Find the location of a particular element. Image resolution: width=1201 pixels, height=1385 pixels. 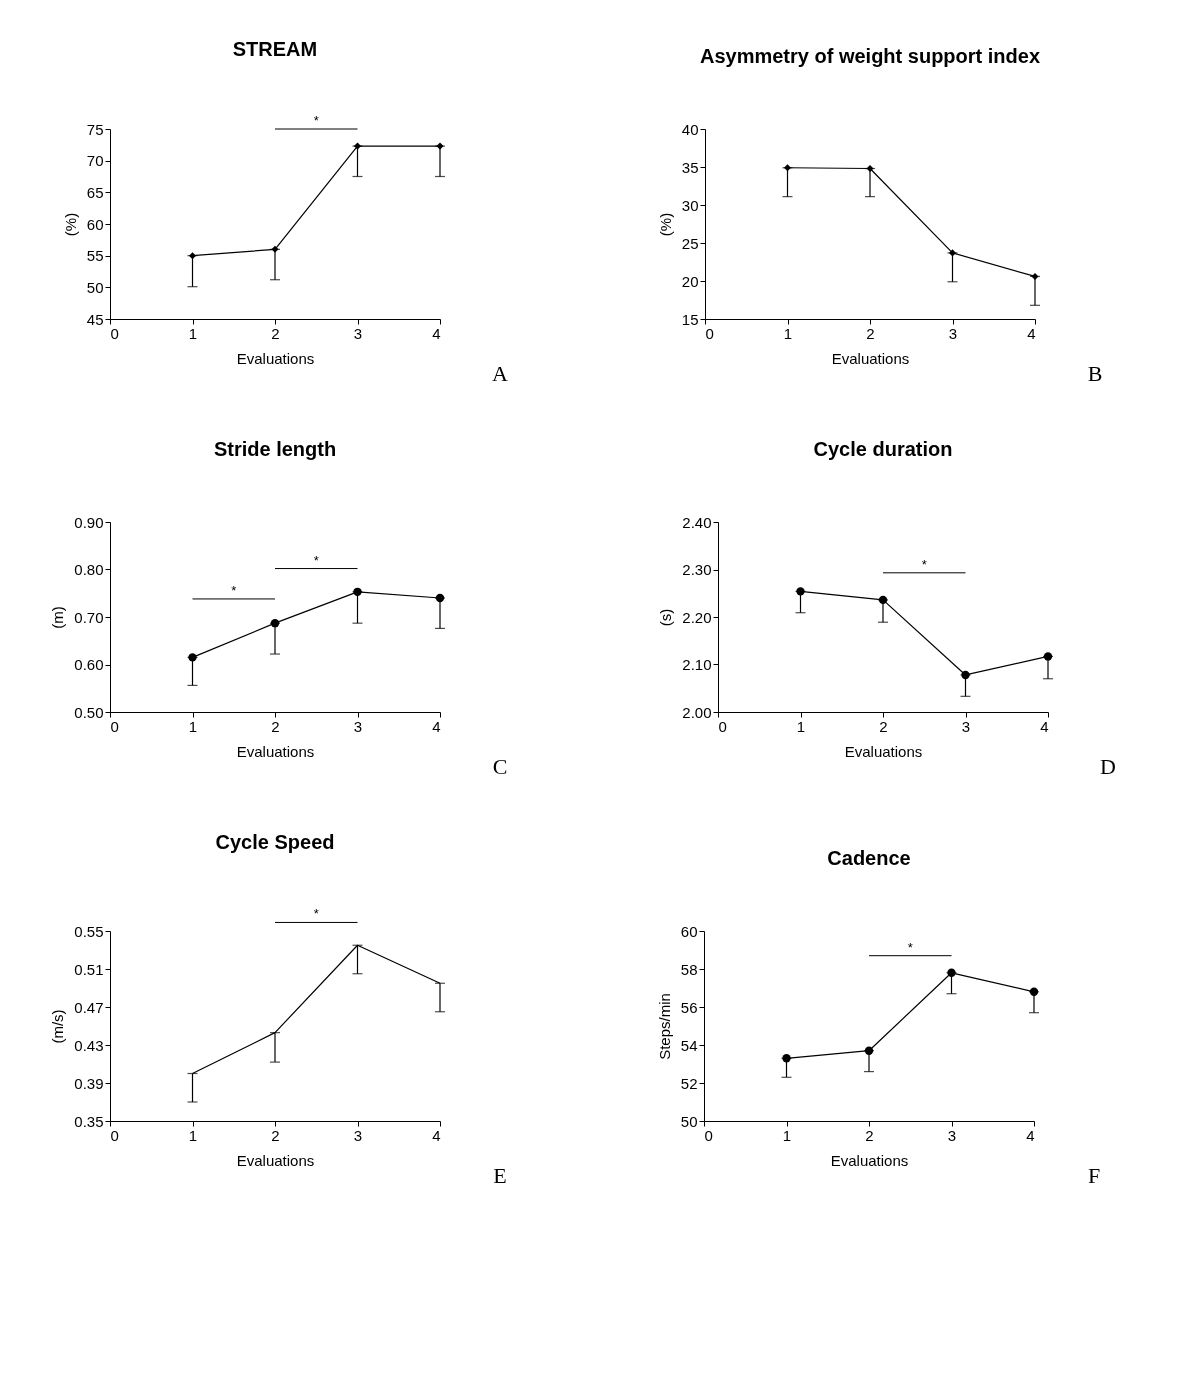

y-tick-label: 2.40 is located at coordinates (697, 522).